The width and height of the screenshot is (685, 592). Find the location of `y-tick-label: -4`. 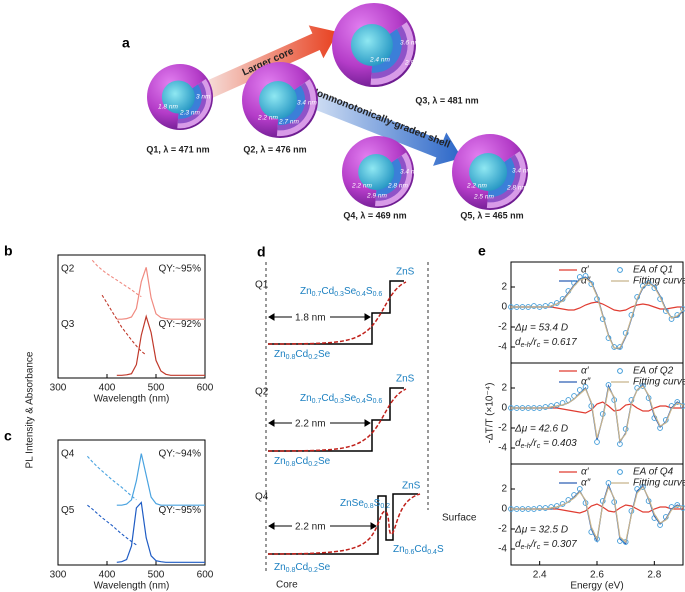

y-tick-label: -4 is located at coordinates (502, 448).